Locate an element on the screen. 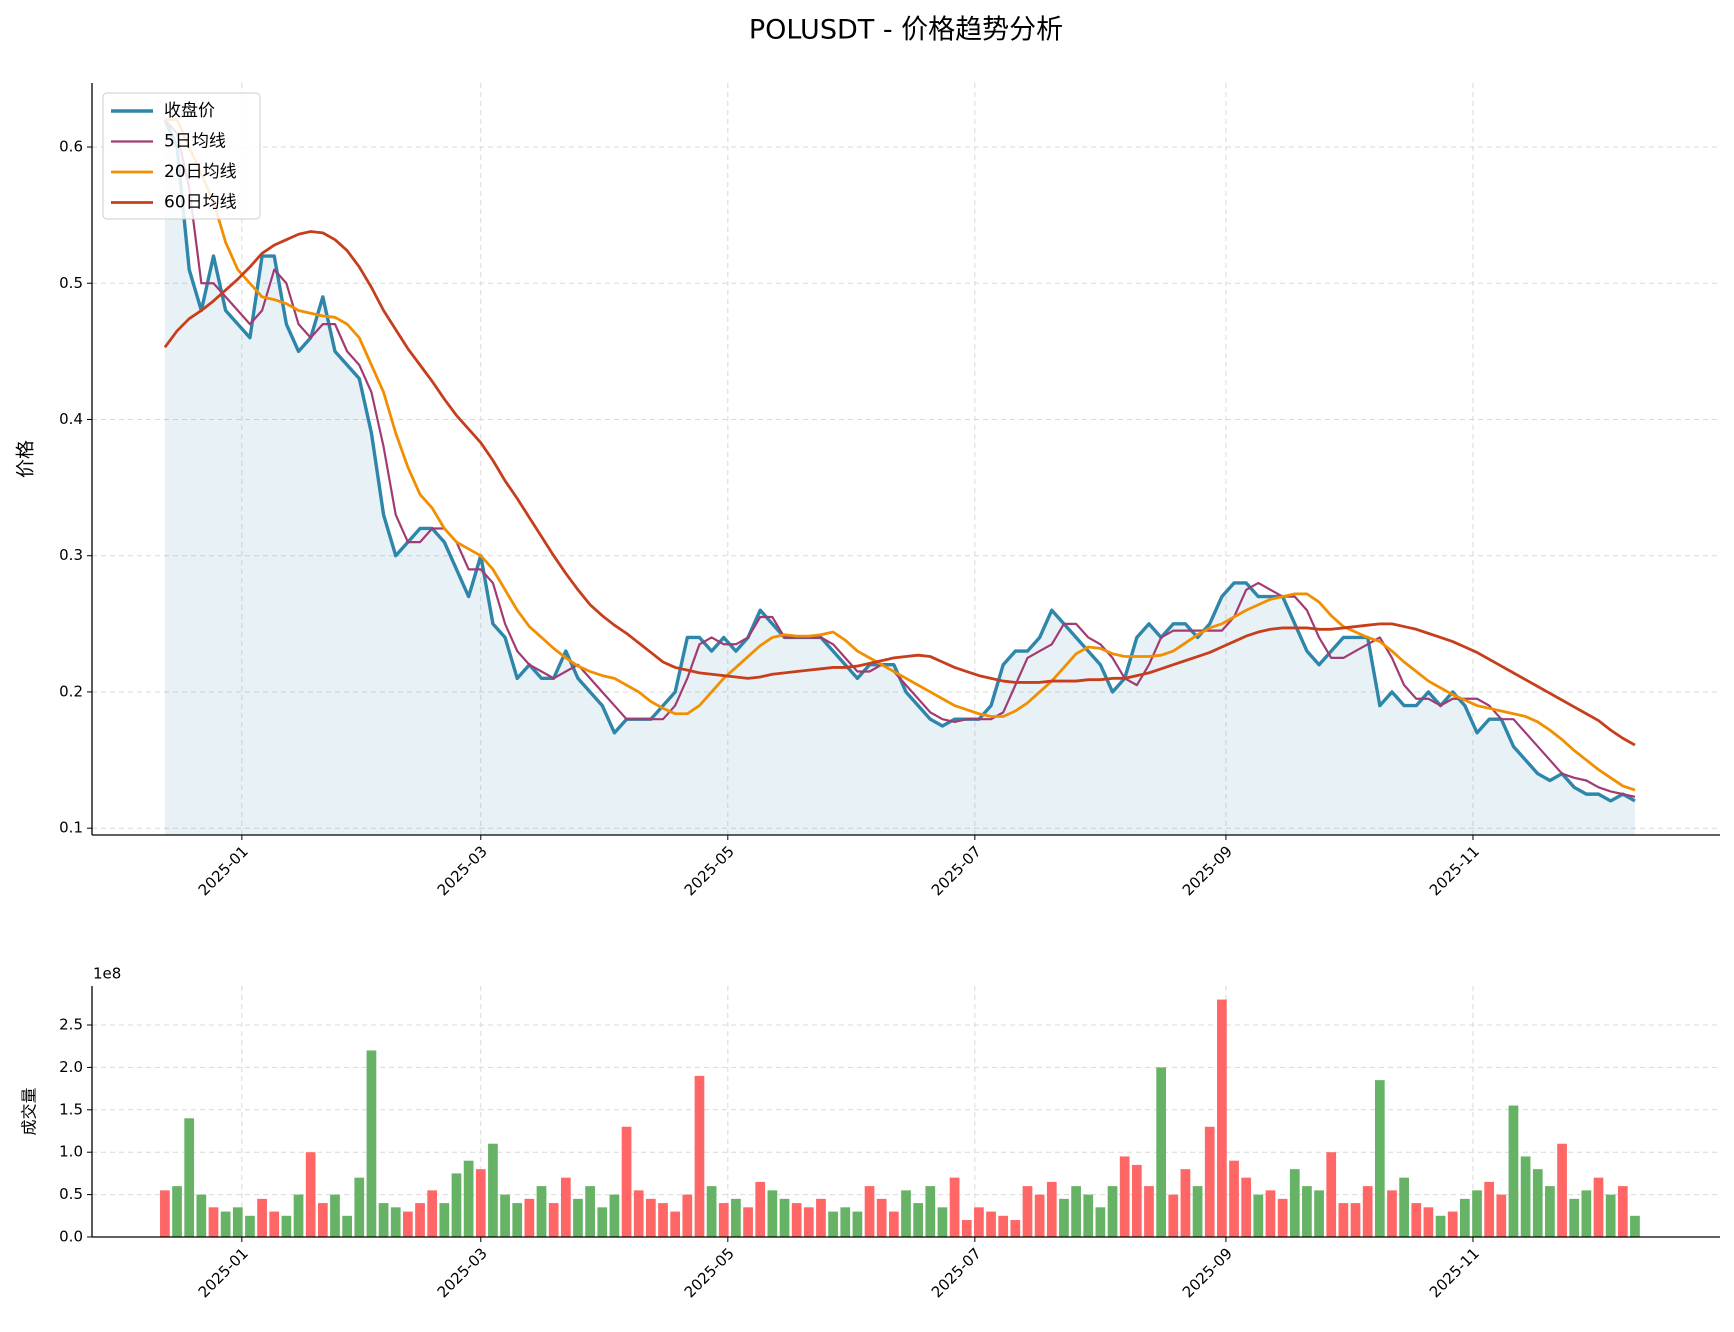 The width and height of the screenshot is (1734, 1332). y-tick-label: 0.1 is located at coordinates (71, 828).